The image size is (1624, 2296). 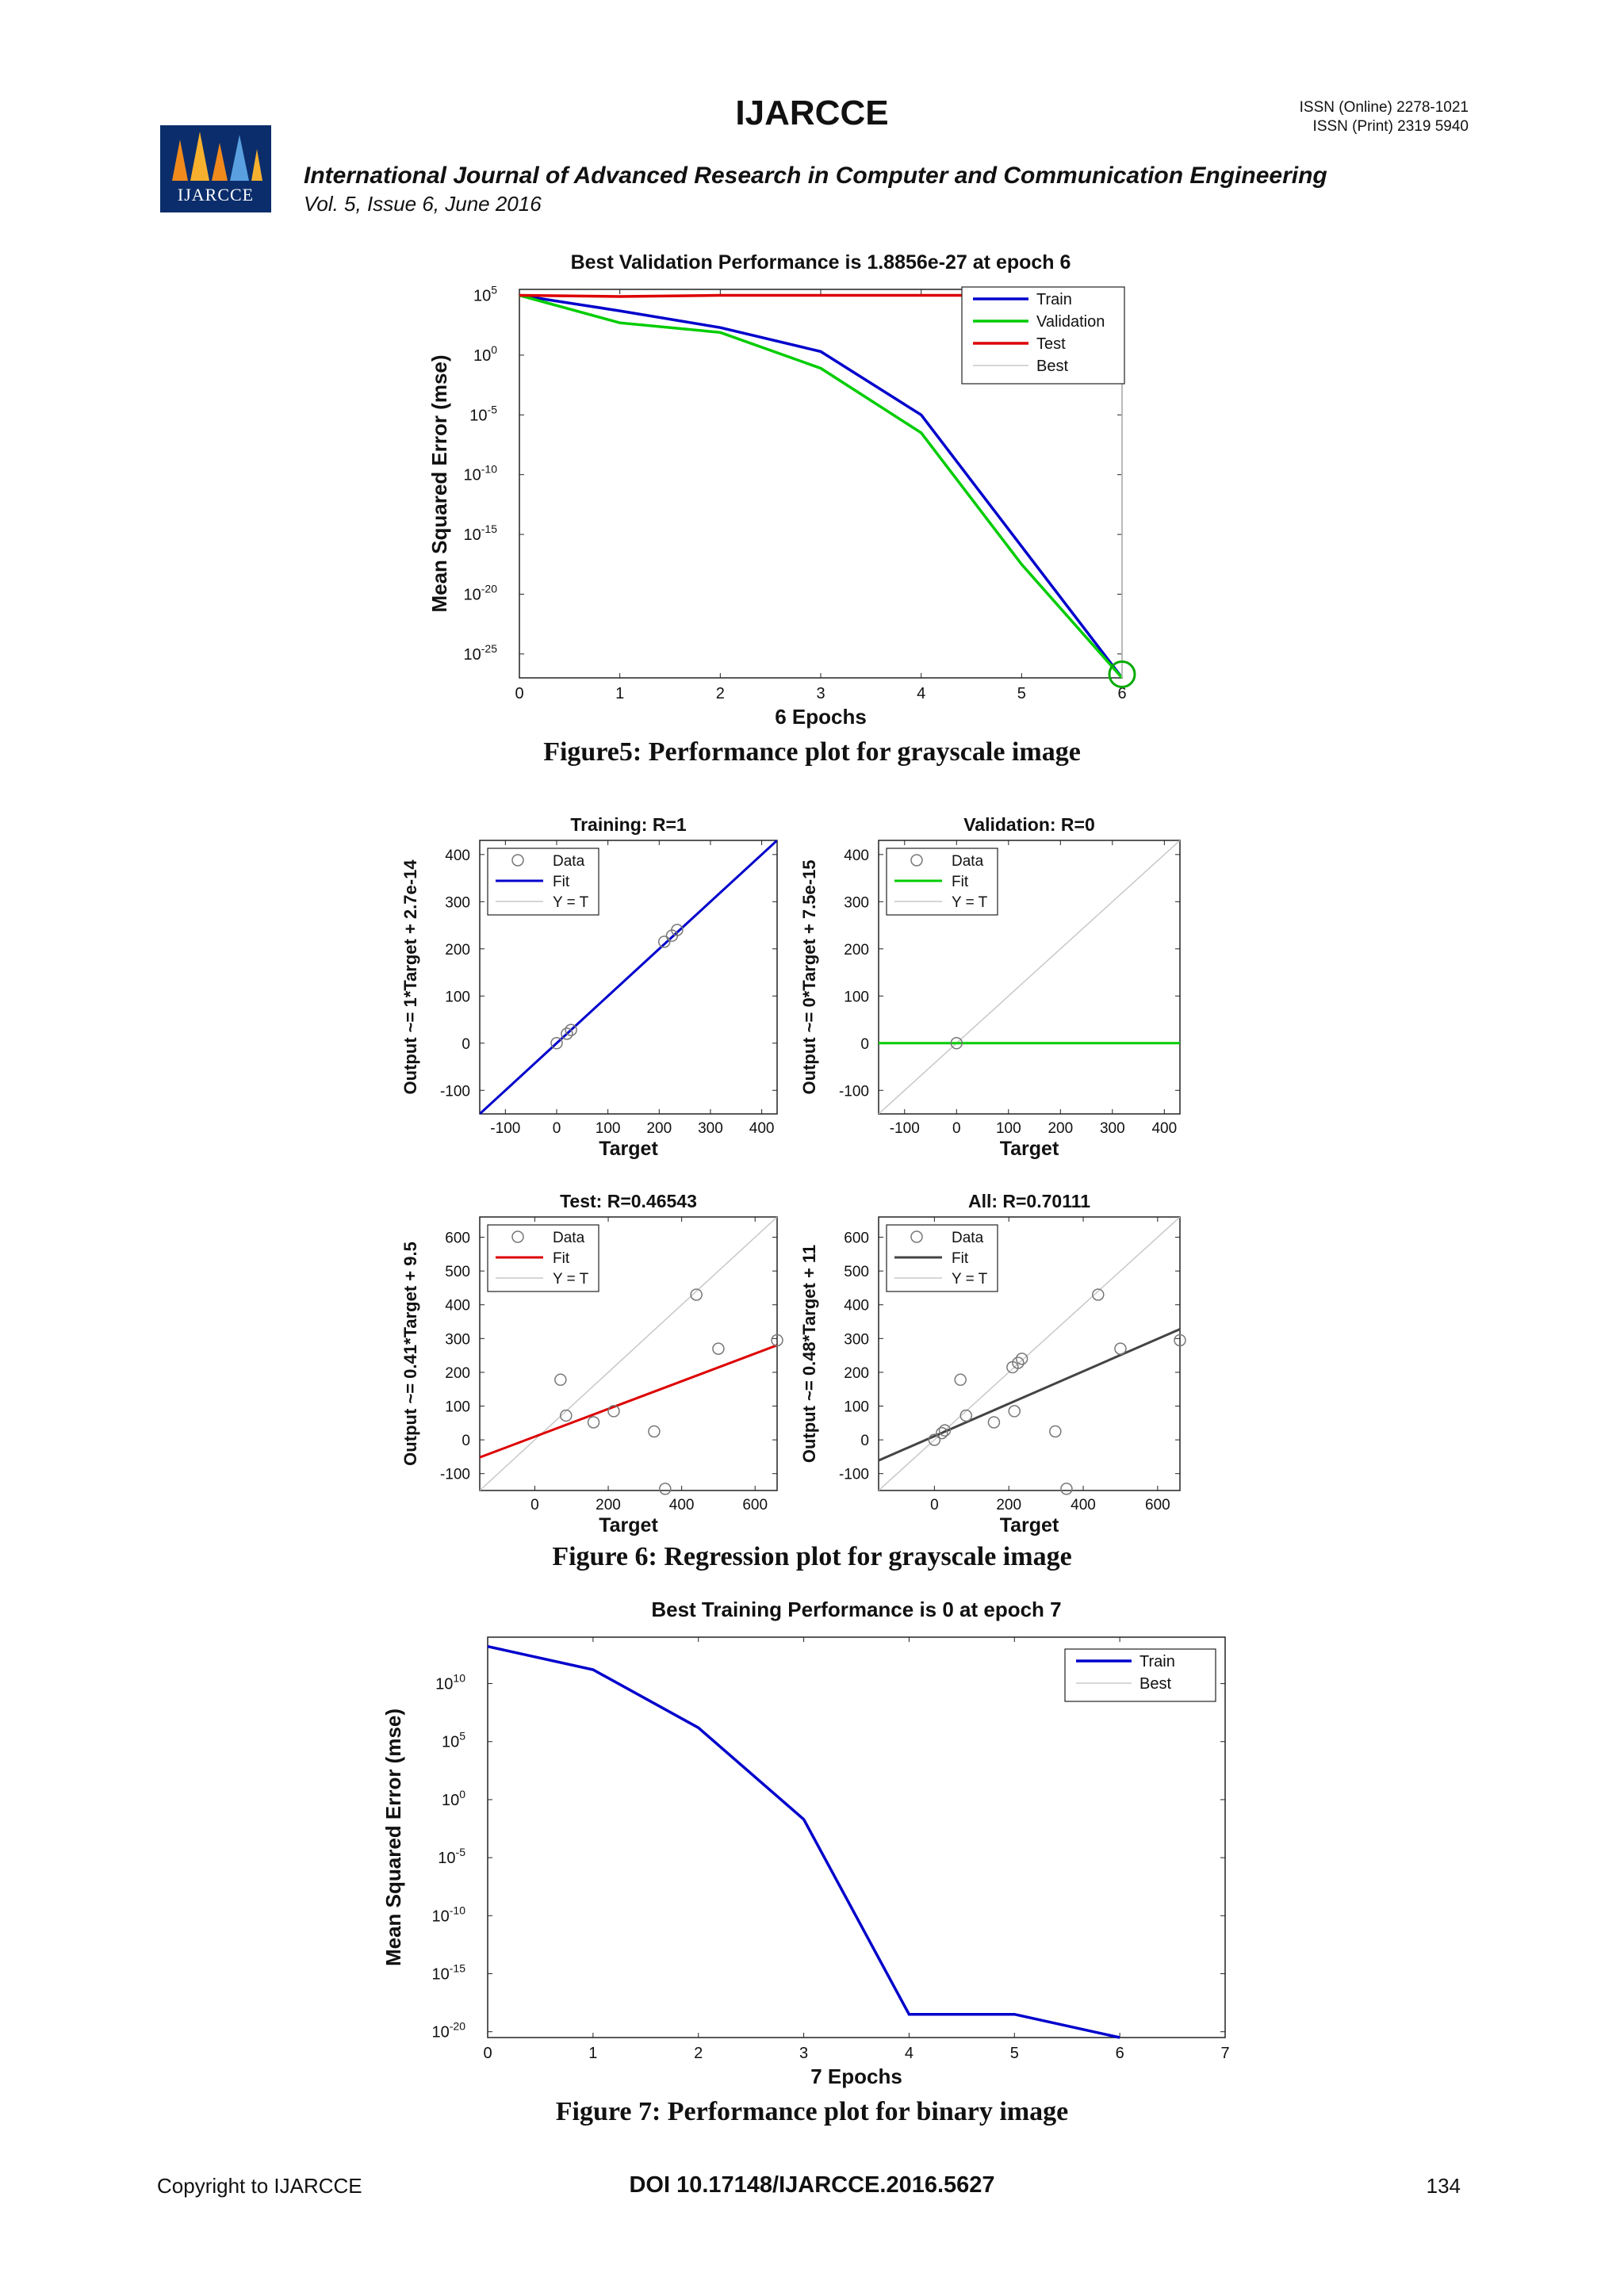 I want to click on fit-line, so click(x=628, y=977).